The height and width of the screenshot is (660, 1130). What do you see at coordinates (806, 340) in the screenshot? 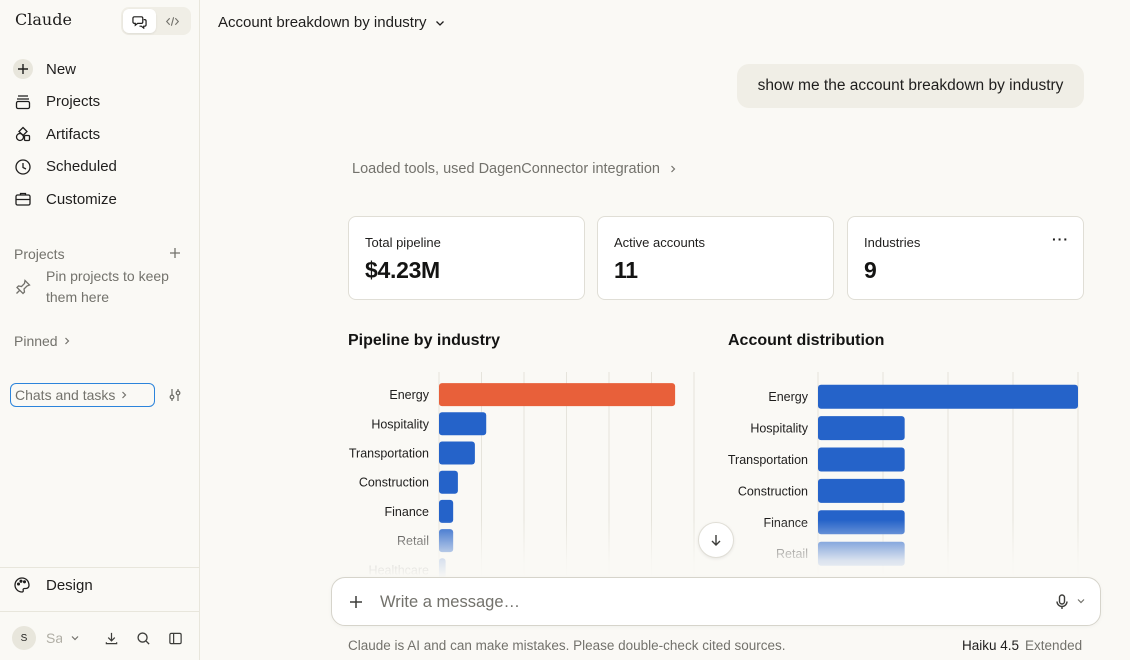
I see `chart-title-distribution: Account distribution` at bounding box center [806, 340].